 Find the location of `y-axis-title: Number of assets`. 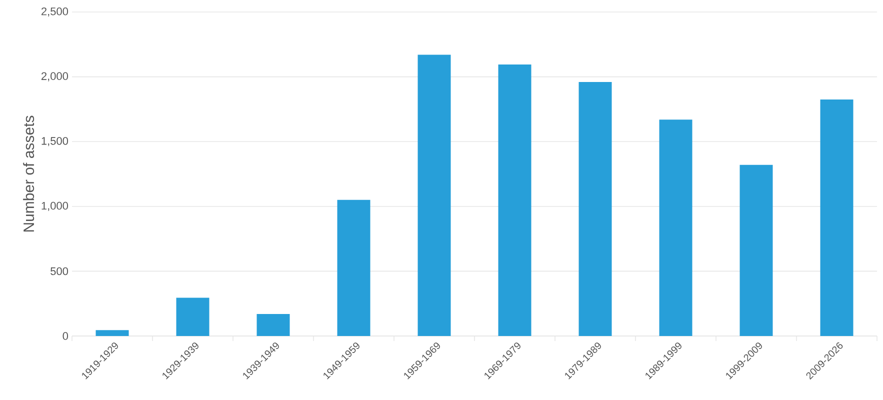

y-axis-title: Number of assets is located at coordinates (28, 174).